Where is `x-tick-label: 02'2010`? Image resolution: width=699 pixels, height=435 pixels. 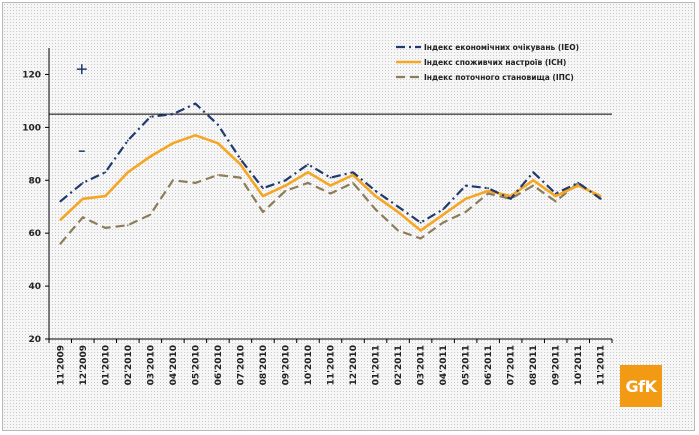 x-tick-label: 02'2010 is located at coordinates (129, 365).